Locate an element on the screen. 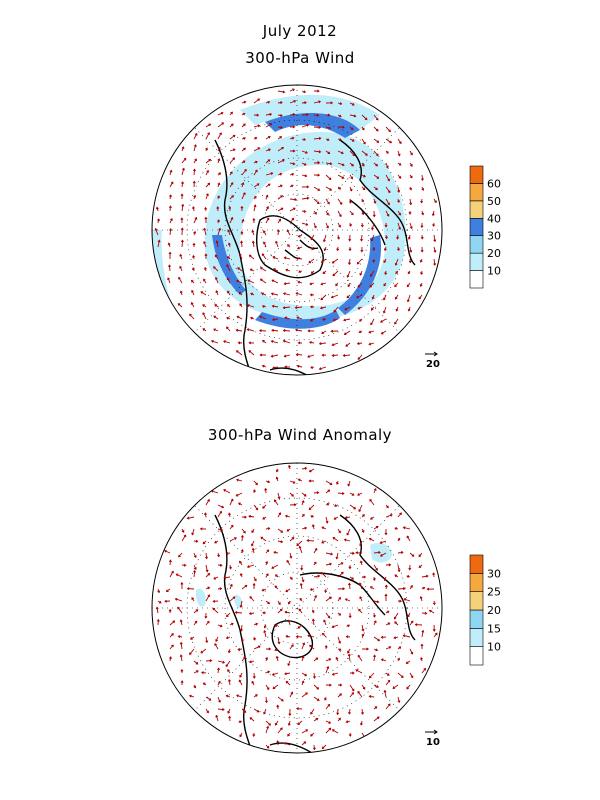 This screenshot has width=600, height=800. jet-core-east is located at coordinates (360, 275).